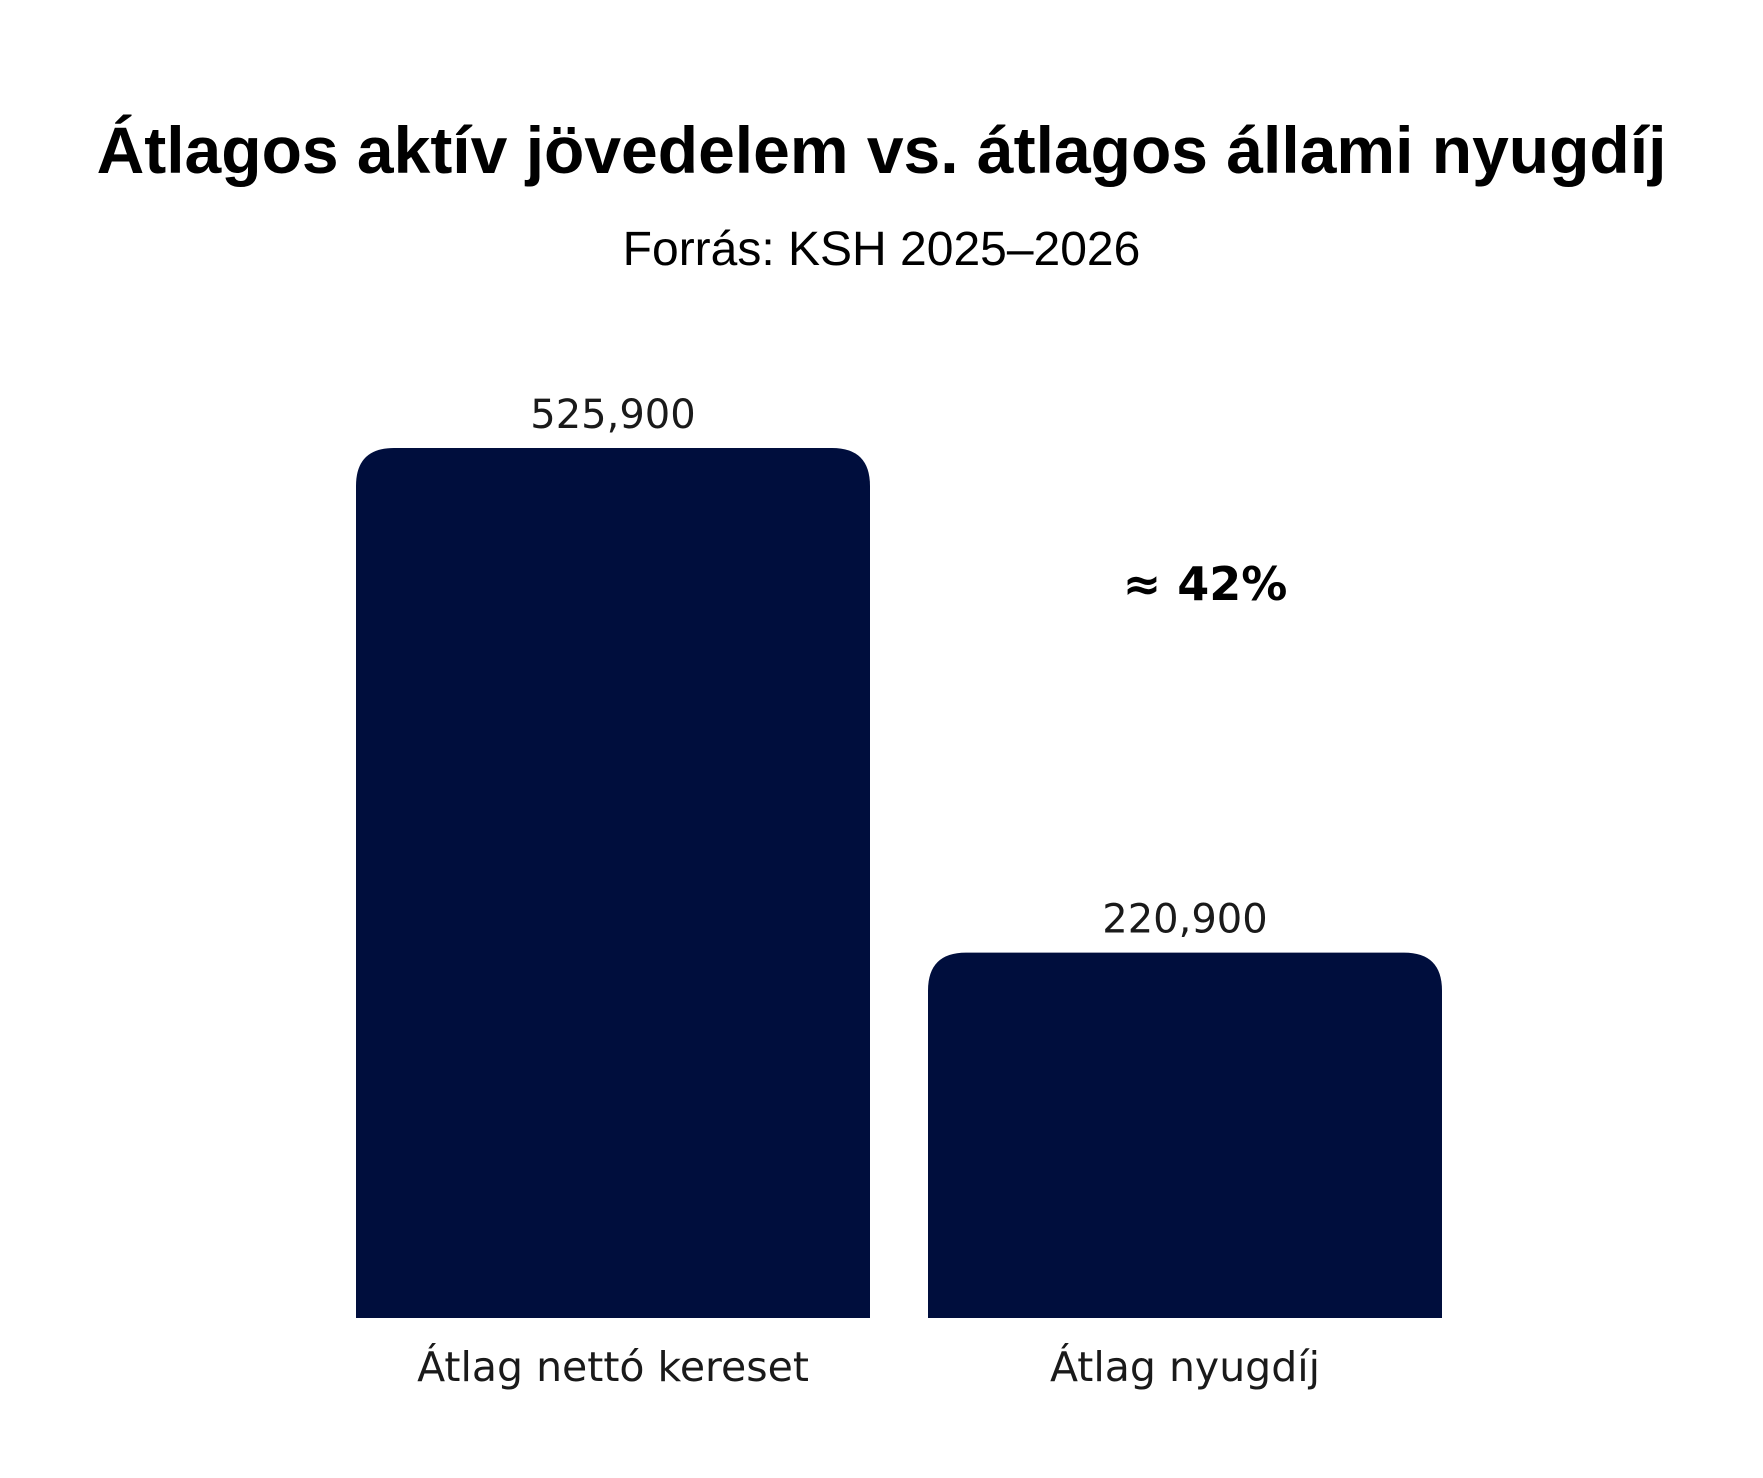  Describe the element at coordinates (612, 415) in the screenshot. I see `bar-value-label-1: 525,900` at that location.